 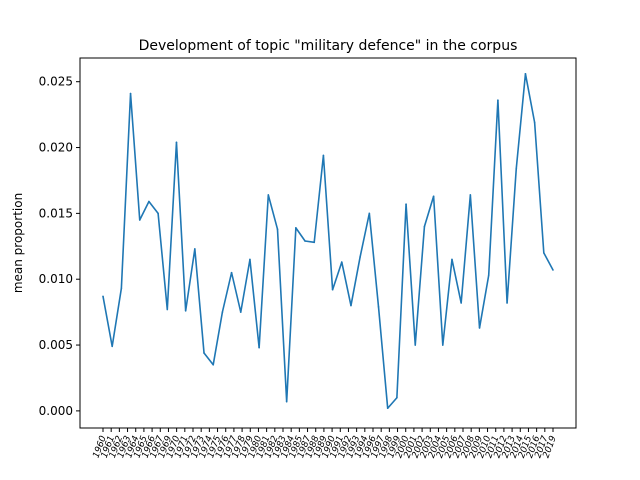 I want to click on y-tick-label: 0.010, so click(x=56, y=279).